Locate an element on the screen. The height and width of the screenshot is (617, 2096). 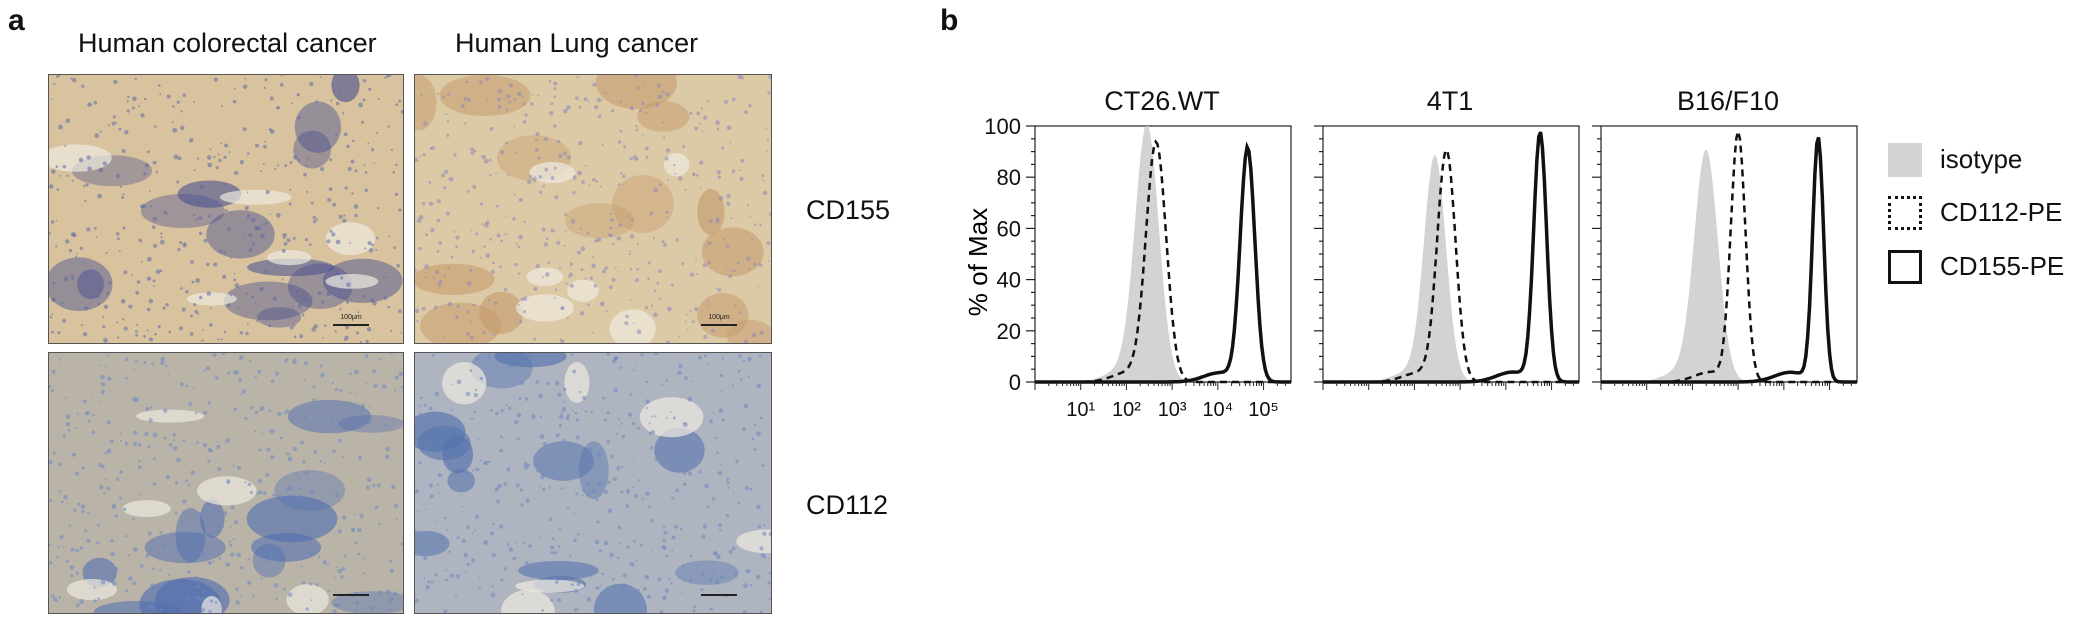
x-tick-label: 10⁴ is located at coordinates (1217, 410).